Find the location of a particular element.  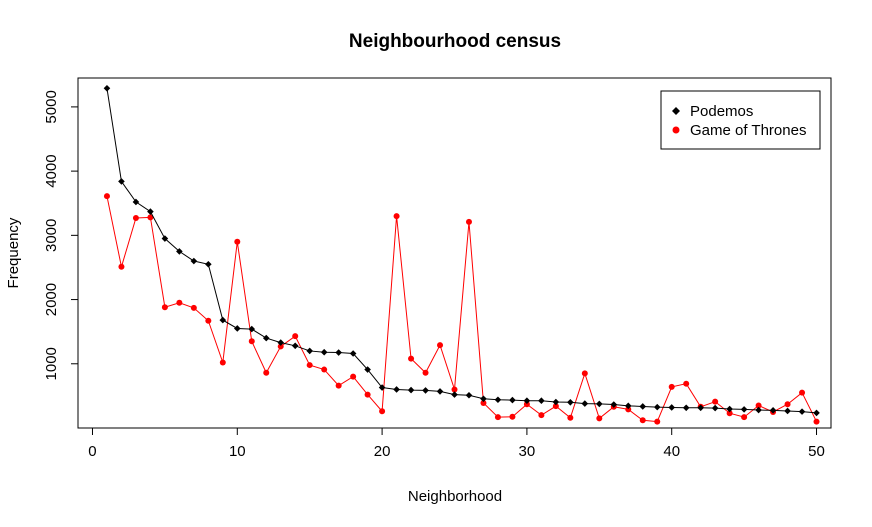

y-tick-label: 3000 is located at coordinates (51, 235).